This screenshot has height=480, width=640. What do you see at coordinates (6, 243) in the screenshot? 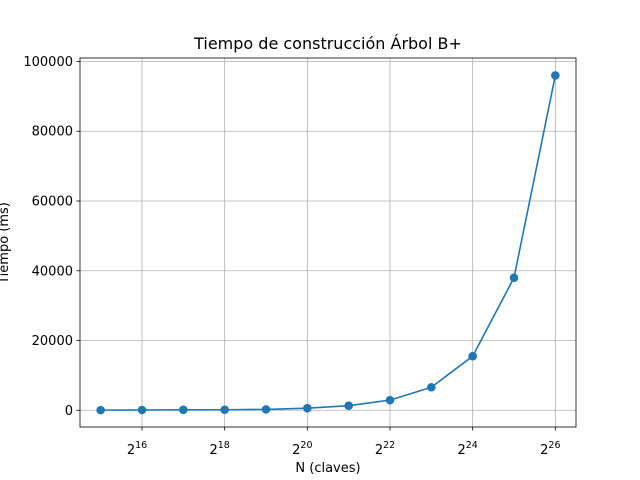
I see `y-axis-label: Tiempo (ms)` at bounding box center [6, 243].